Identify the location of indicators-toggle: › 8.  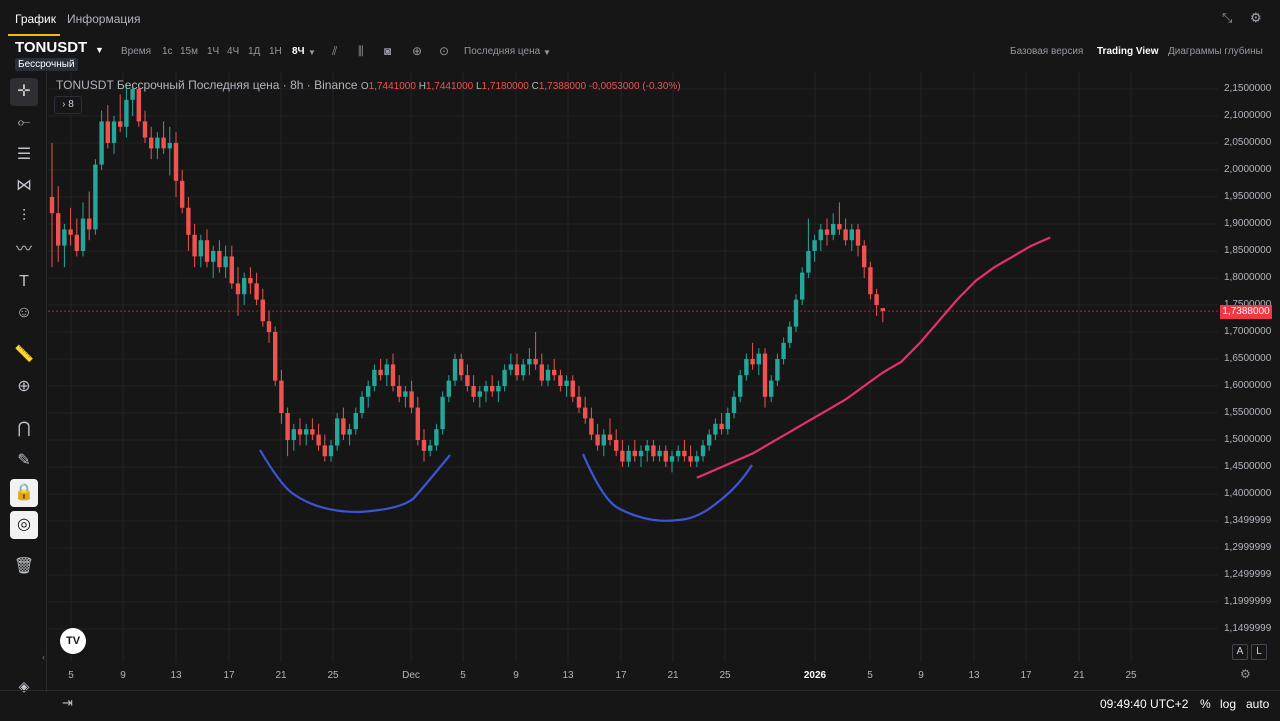
(68, 105).